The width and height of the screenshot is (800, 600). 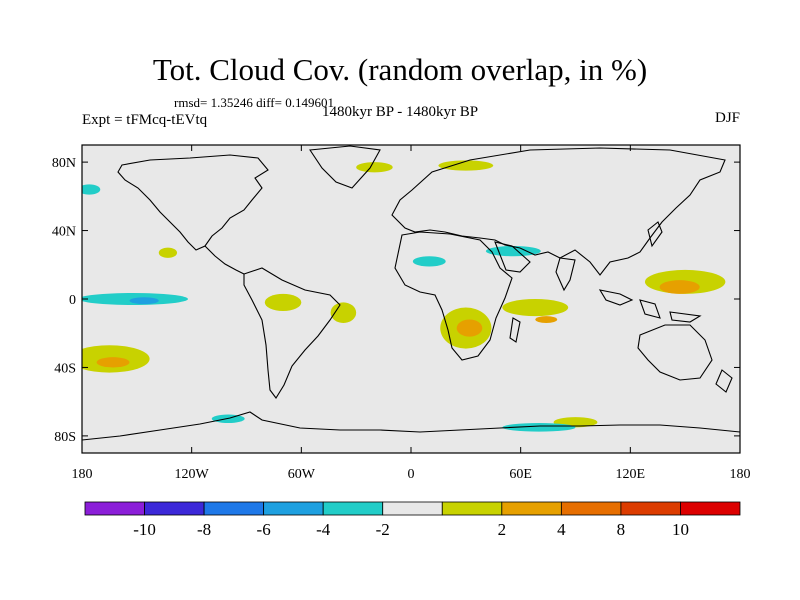 What do you see at coordinates (193, 202) in the screenshot?
I see `coastline-north-america` at bounding box center [193, 202].